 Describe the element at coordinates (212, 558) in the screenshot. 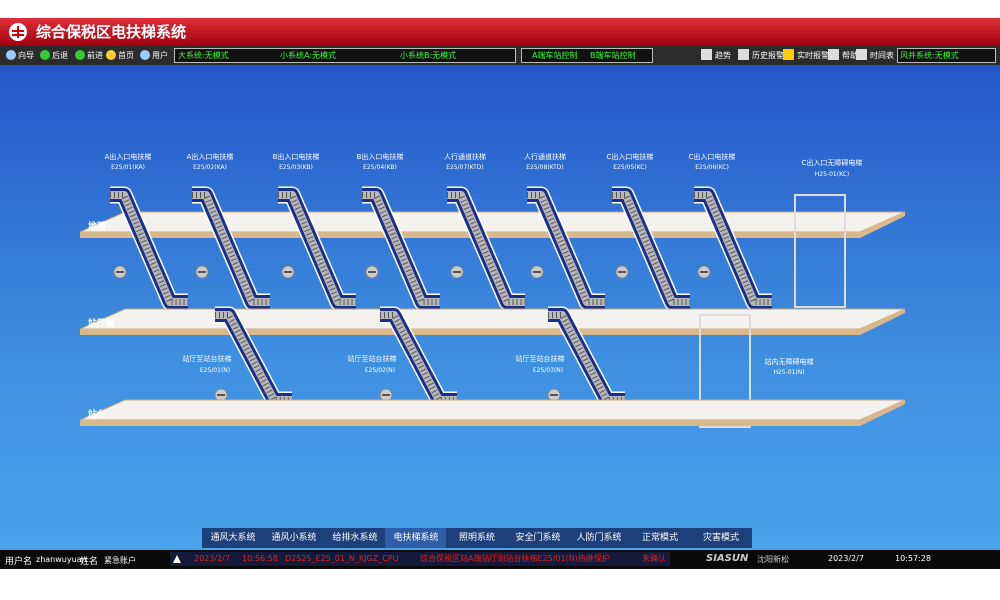

I see `alarm-date: 2023/2/7` at that location.